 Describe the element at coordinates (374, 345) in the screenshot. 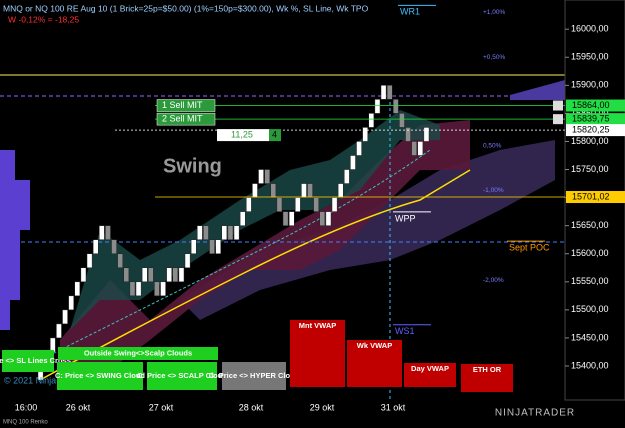

I see `vwap-label: Wk VWAP` at that location.